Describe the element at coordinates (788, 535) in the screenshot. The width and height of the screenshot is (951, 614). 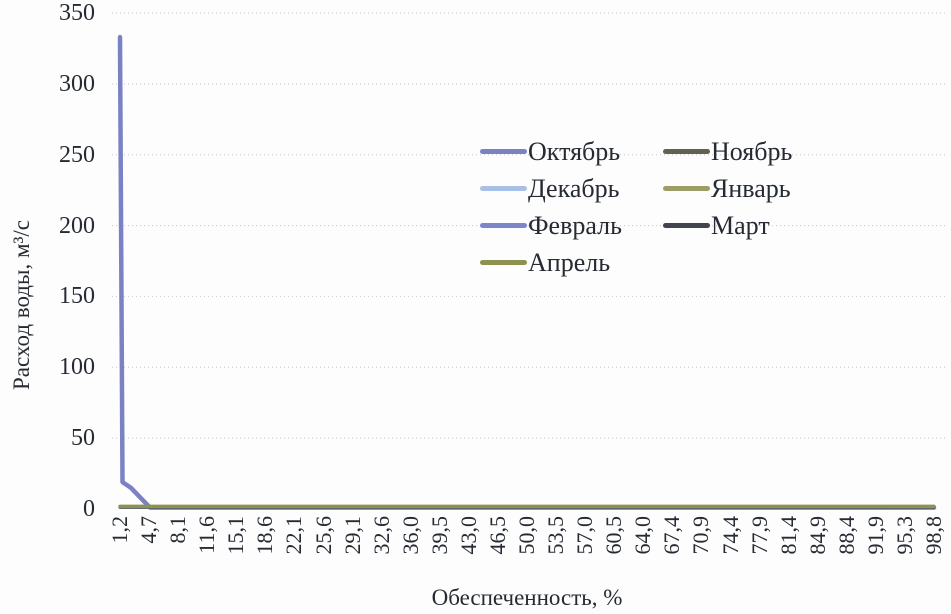
I see `x-tick-label: 81,4` at that location.